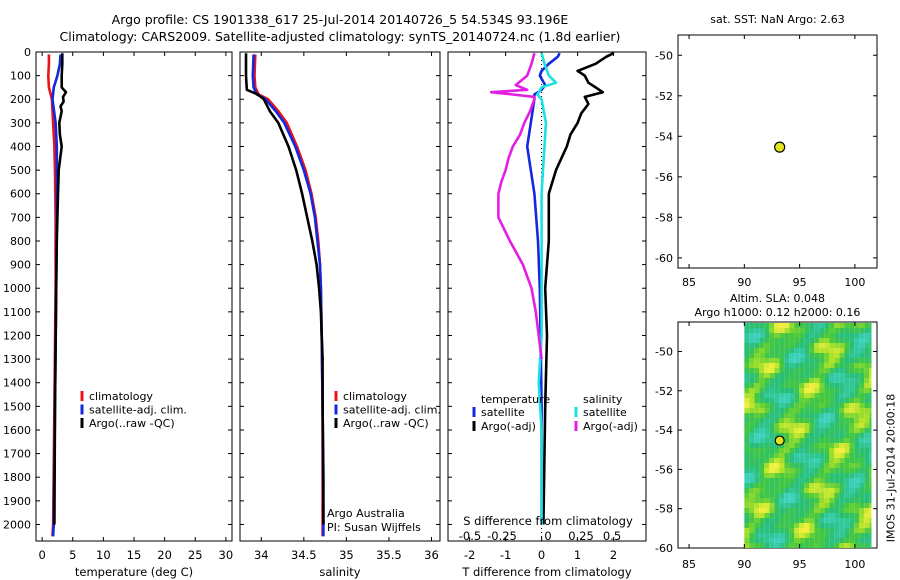  What do you see at coordinates (261, 555) in the screenshot?
I see `salinity-x-tick-label: 34` at bounding box center [261, 555].